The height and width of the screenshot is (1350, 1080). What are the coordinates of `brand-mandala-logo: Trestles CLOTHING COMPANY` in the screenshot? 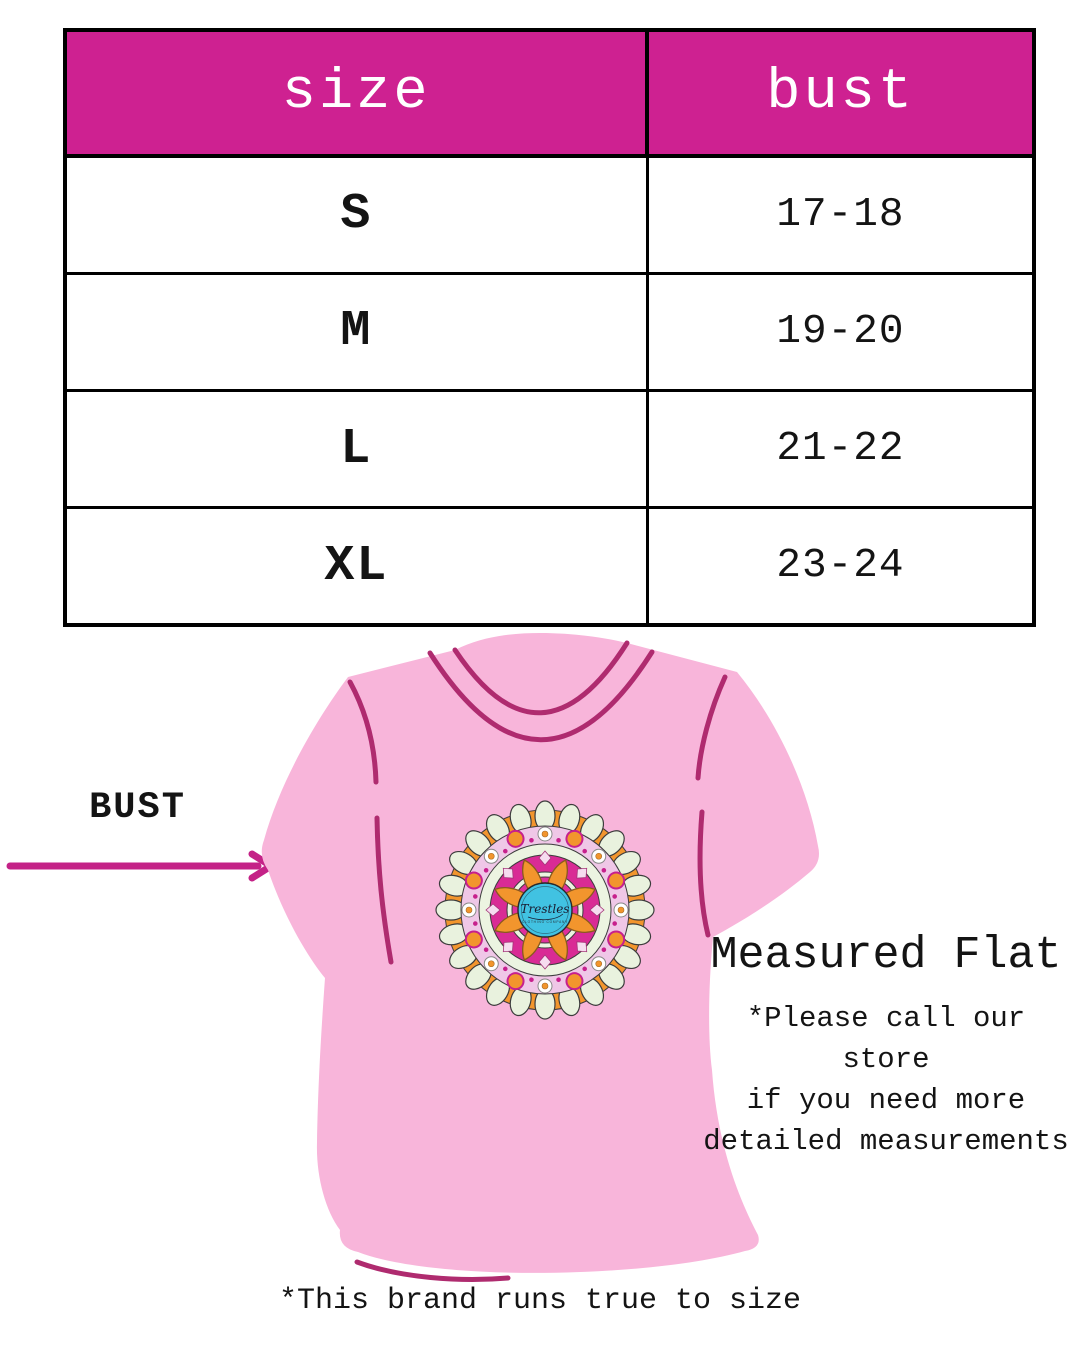 It's located at (545, 910).